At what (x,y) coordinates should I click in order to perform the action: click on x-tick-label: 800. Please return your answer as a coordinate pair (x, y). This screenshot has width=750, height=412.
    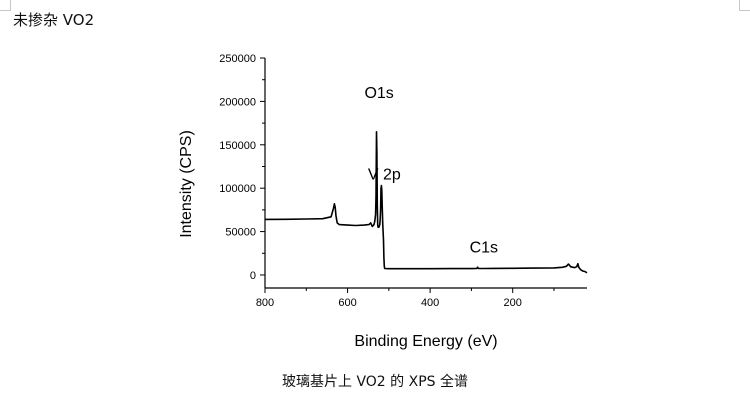
    Looking at the image, I should click on (265, 303).